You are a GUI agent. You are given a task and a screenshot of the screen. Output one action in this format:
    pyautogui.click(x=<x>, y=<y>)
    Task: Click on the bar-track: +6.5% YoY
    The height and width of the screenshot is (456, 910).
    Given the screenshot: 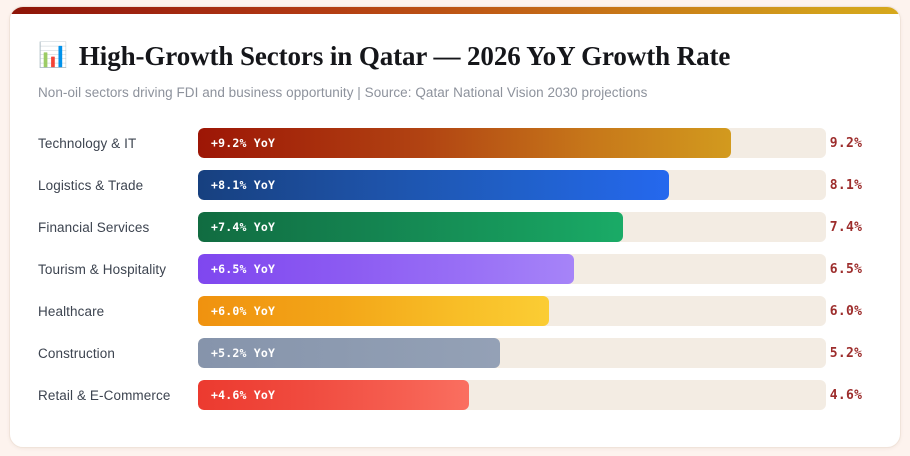 What is the action you would take?
    pyautogui.click(x=512, y=269)
    